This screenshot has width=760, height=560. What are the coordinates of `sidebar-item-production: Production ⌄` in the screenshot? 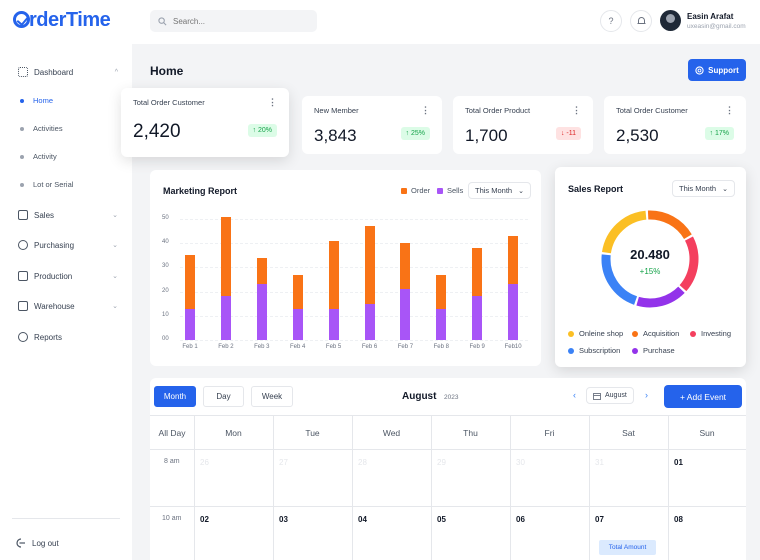 It's located at (68, 276).